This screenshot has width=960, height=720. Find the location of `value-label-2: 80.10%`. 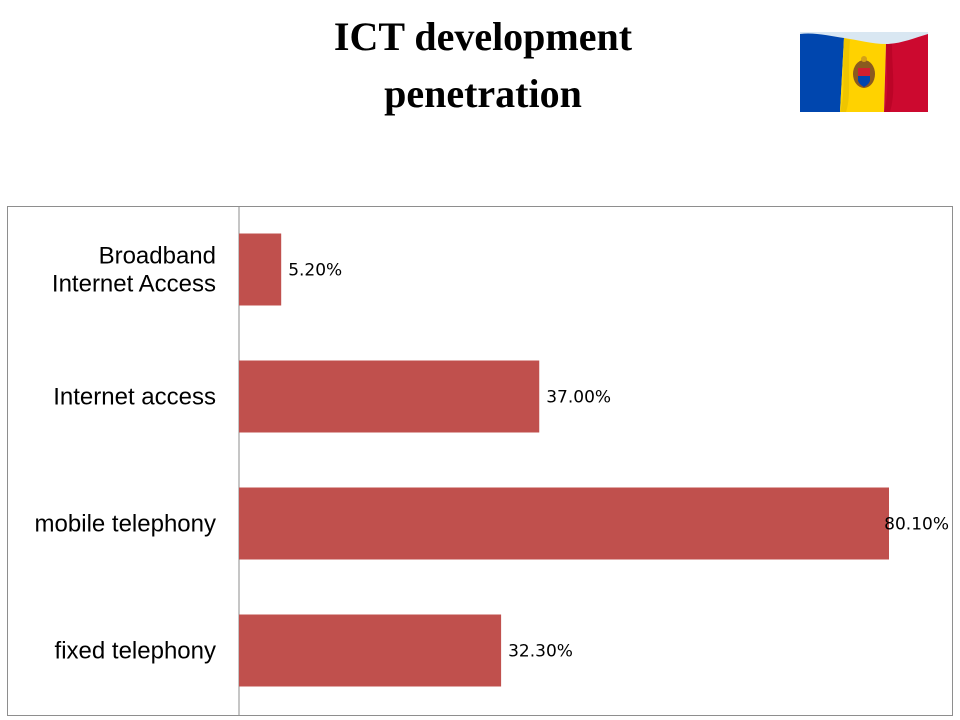

value-label-2: 80.10% is located at coordinates (916, 525).